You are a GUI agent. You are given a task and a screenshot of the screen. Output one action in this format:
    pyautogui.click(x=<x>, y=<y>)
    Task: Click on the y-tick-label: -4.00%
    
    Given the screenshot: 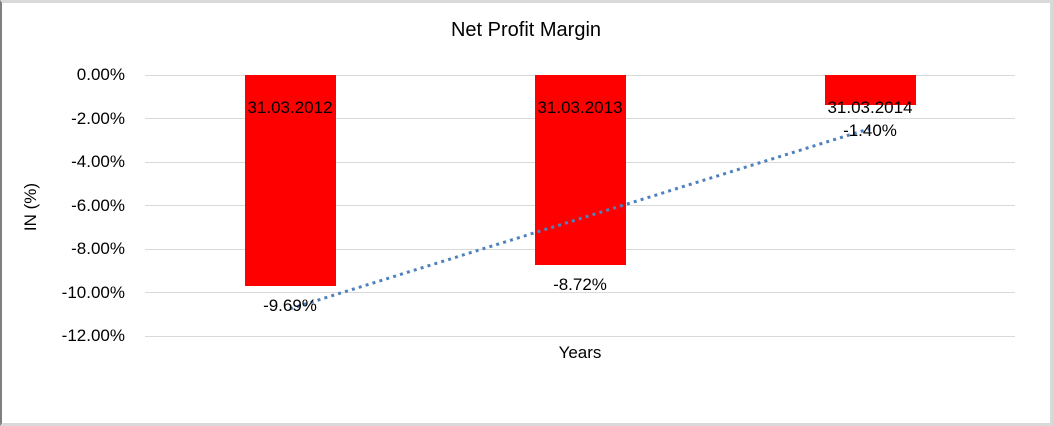 What is the action you would take?
    pyautogui.click(x=98, y=161)
    